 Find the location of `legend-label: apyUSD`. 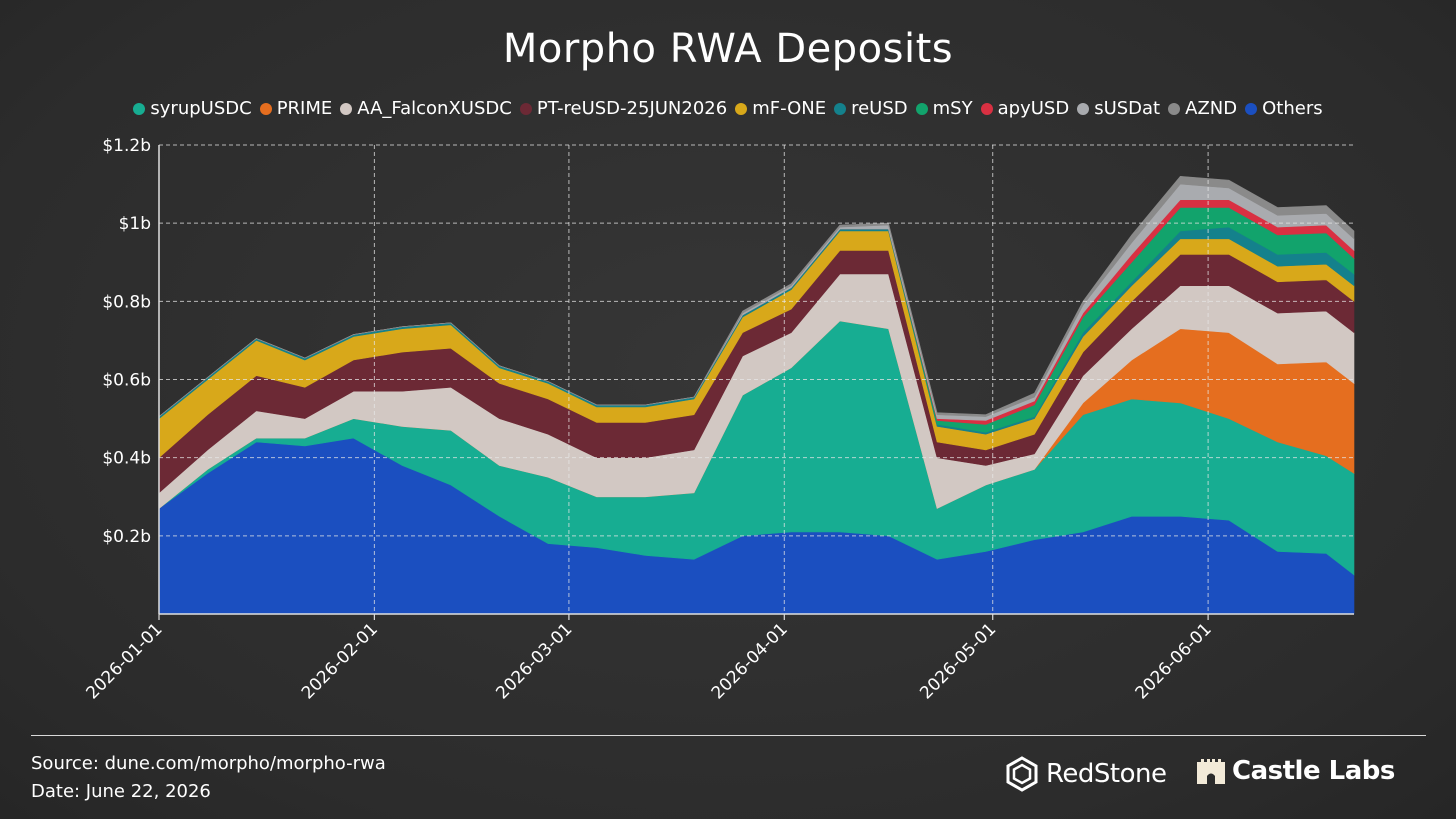

legend-label: apyUSD is located at coordinates (1033, 108).